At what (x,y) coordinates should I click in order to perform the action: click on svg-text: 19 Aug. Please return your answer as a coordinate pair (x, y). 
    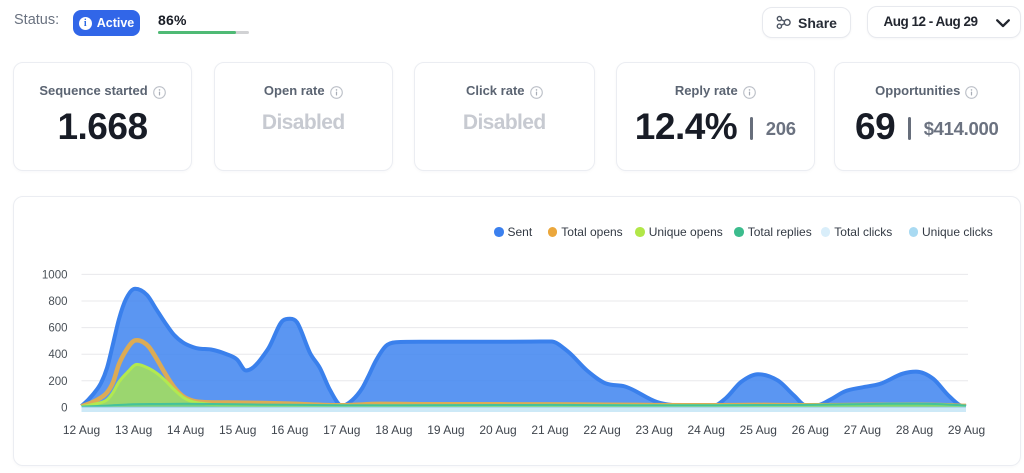
    Looking at the image, I should click on (445, 430).